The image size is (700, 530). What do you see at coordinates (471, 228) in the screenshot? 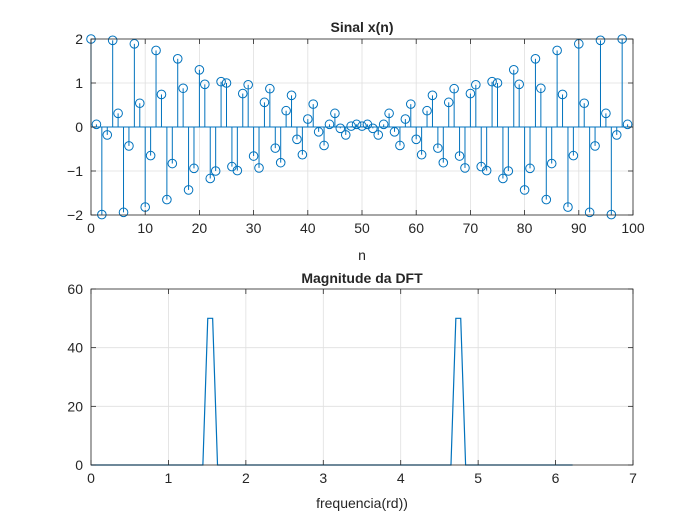
I see `x-tick-label: 70` at bounding box center [471, 228].